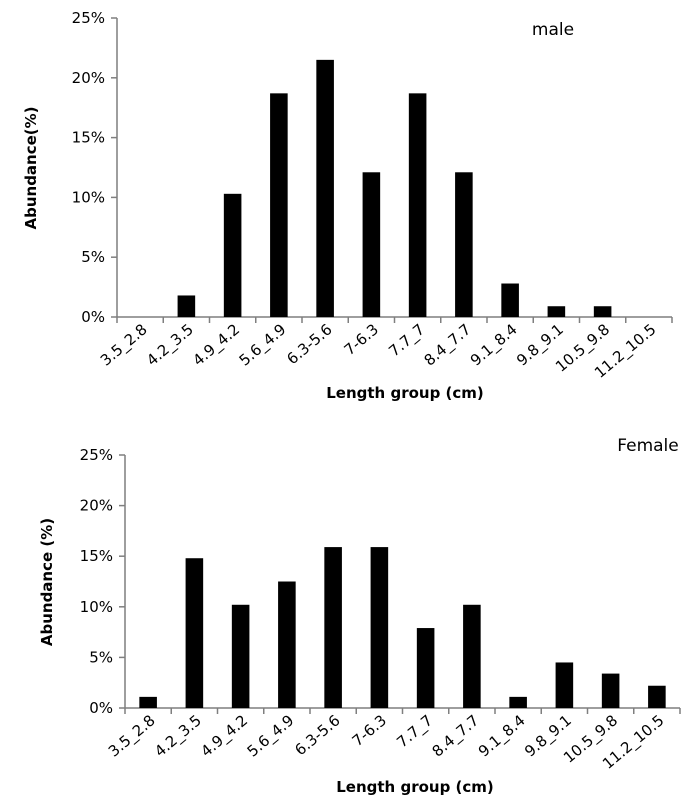 Image resolution: width=693 pixels, height=797 pixels. Describe the element at coordinates (657, 696) in the screenshot. I see `bar-11.2_10.5` at that location.